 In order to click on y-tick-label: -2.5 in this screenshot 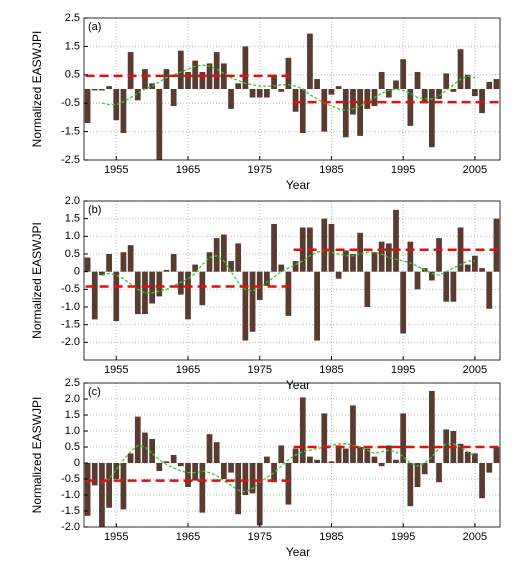, I will do `click(70, 160)`.